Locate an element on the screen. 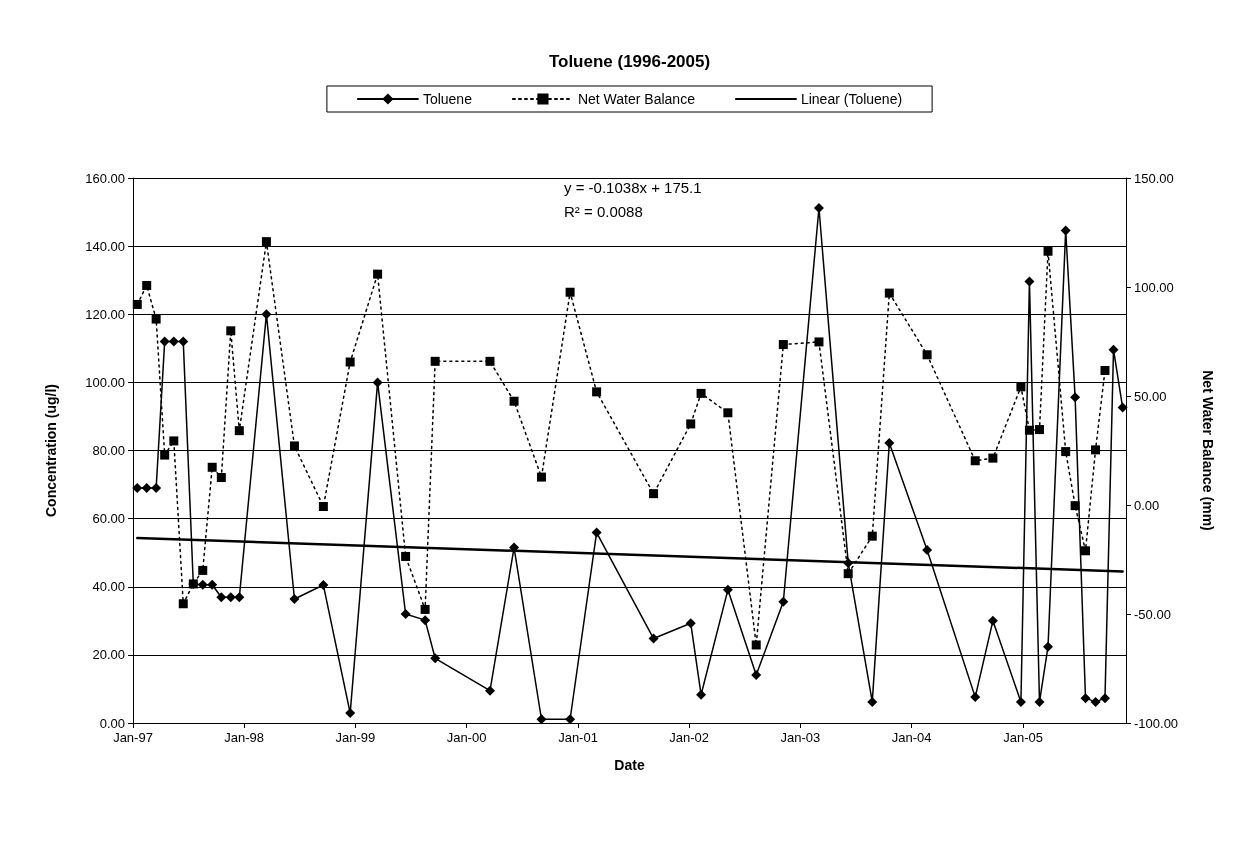 This screenshot has height=861, width=1259. y2-tick-label: 0.00 is located at coordinates (1147, 505).